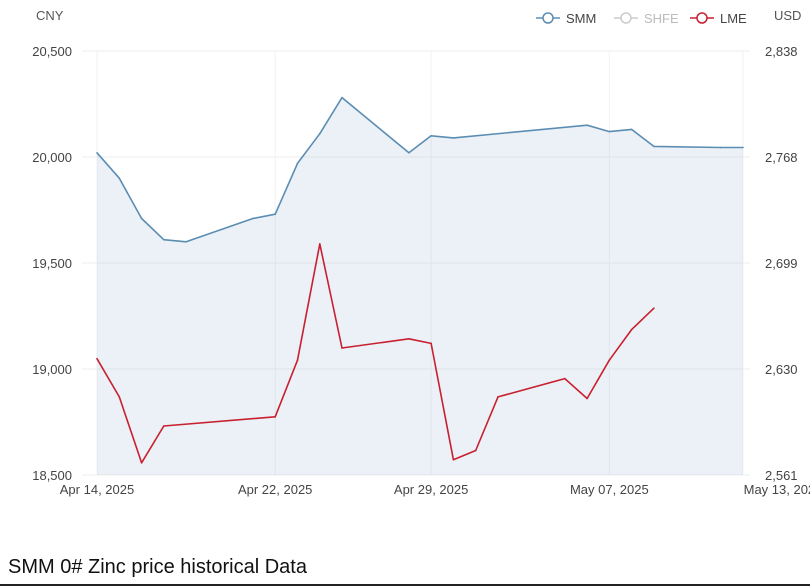 The height and width of the screenshot is (588, 810). What do you see at coordinates (50, 15) in the screenshot?
I see `left-axis-unit: CNY` at bounding box center [50, 15].